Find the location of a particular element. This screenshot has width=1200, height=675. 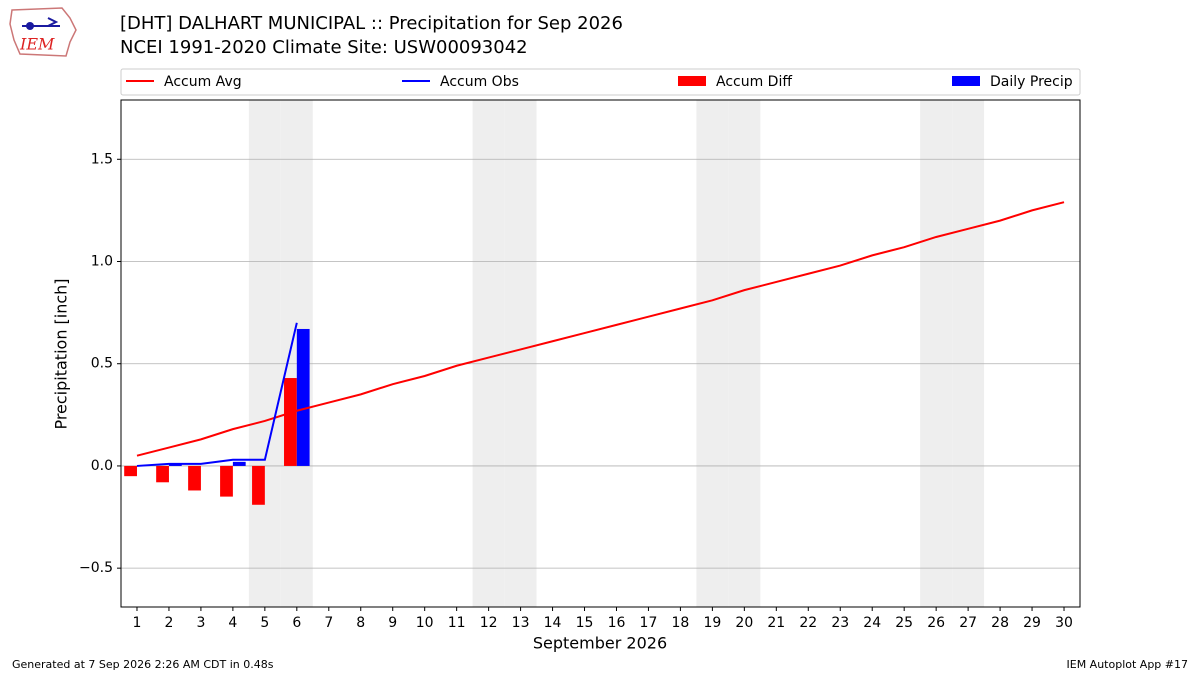

logo-outline is located at coordinates (43, 32).